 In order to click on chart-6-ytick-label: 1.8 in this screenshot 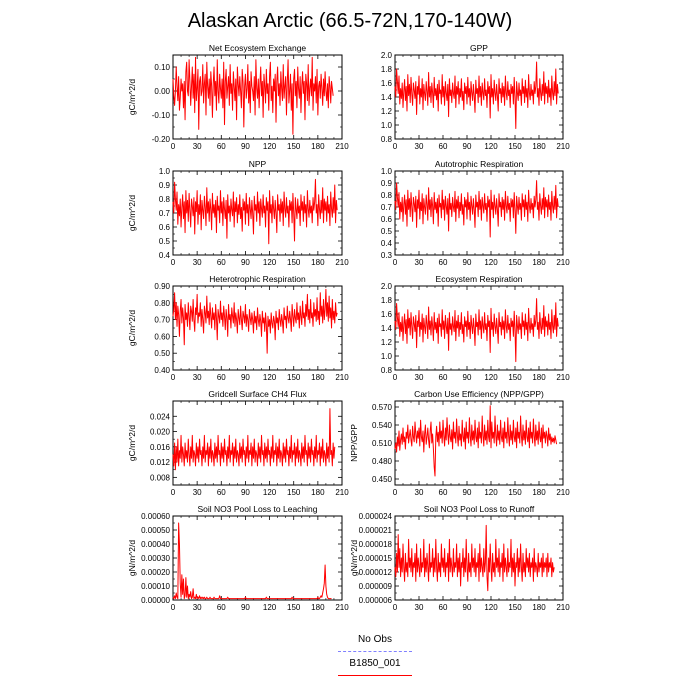, I will do `click(387, 300)`.